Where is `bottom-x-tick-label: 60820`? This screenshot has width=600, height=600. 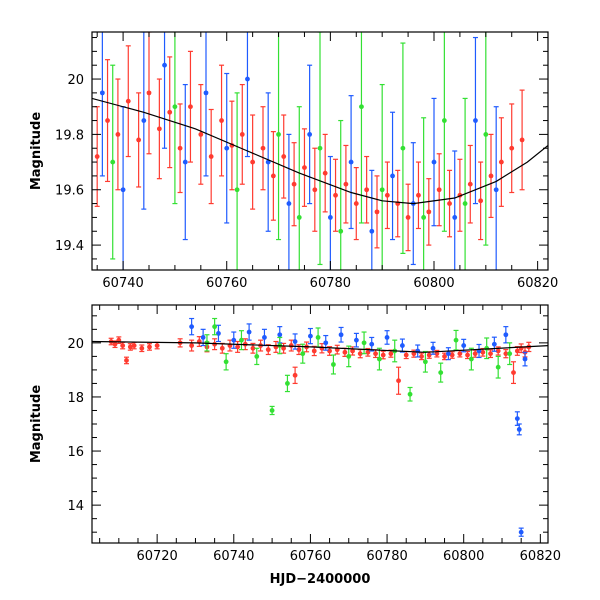 bottom-x-tick-label: 60820 is located at coordinates (540, 556).